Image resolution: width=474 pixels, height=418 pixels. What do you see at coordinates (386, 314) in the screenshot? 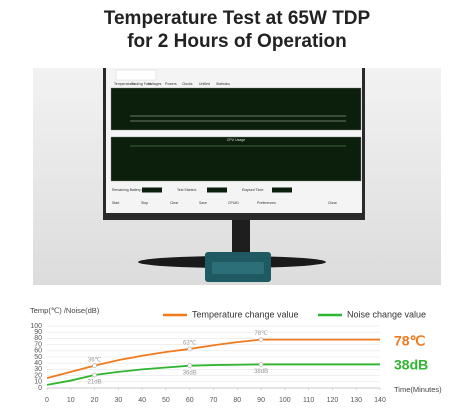
I see `legend-label: Noise change value` at bounding box center [386, 314].